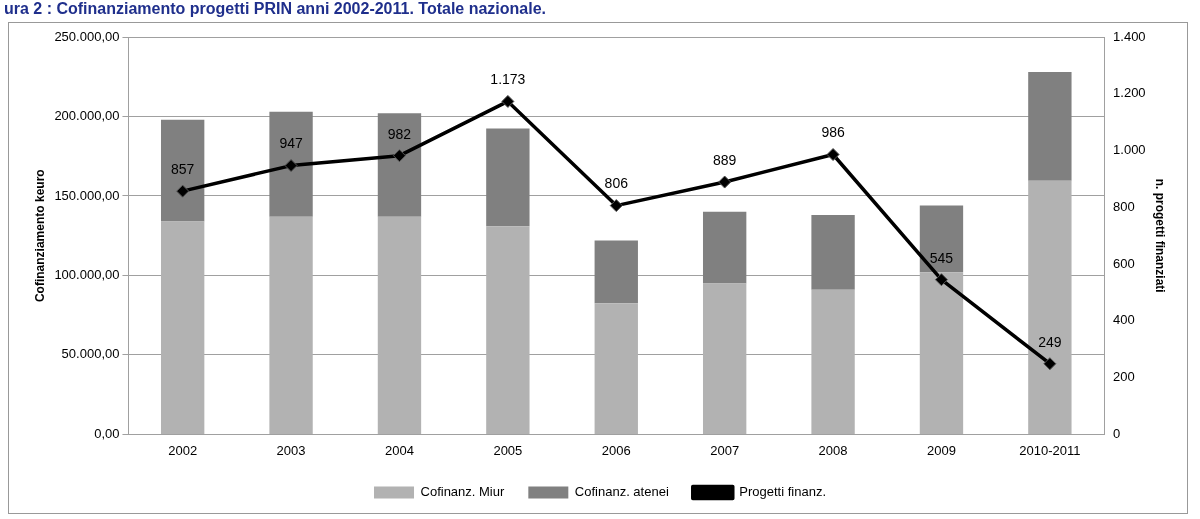  What do you see at coordinates (87, 116) in the screenshot?
I see `y-tick-label: 200.000,00` at bounding box center [87, 116].